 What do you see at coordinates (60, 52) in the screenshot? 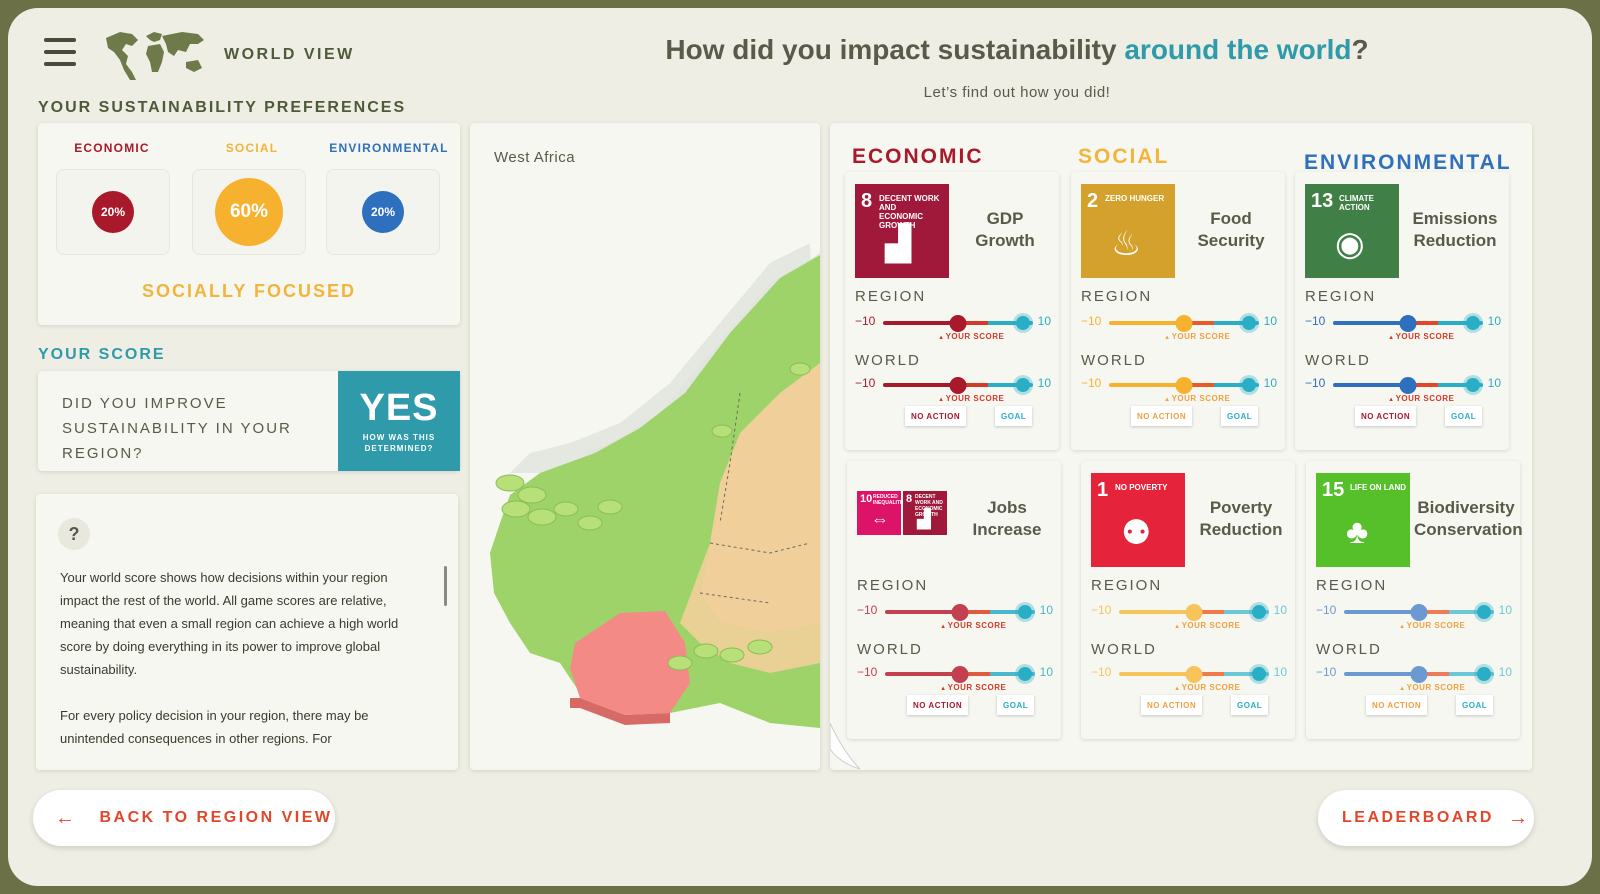
I see `hamburger-menu-icon` at bounding box center [60, 52].